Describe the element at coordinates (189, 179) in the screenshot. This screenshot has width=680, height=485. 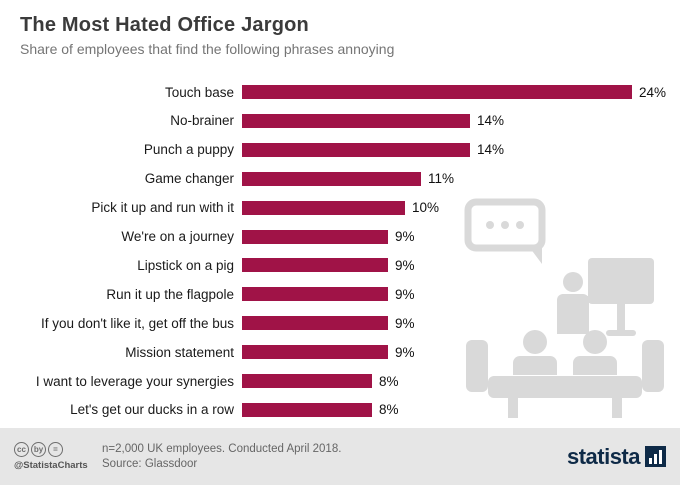
I see `category-label: Game changer` at that location.